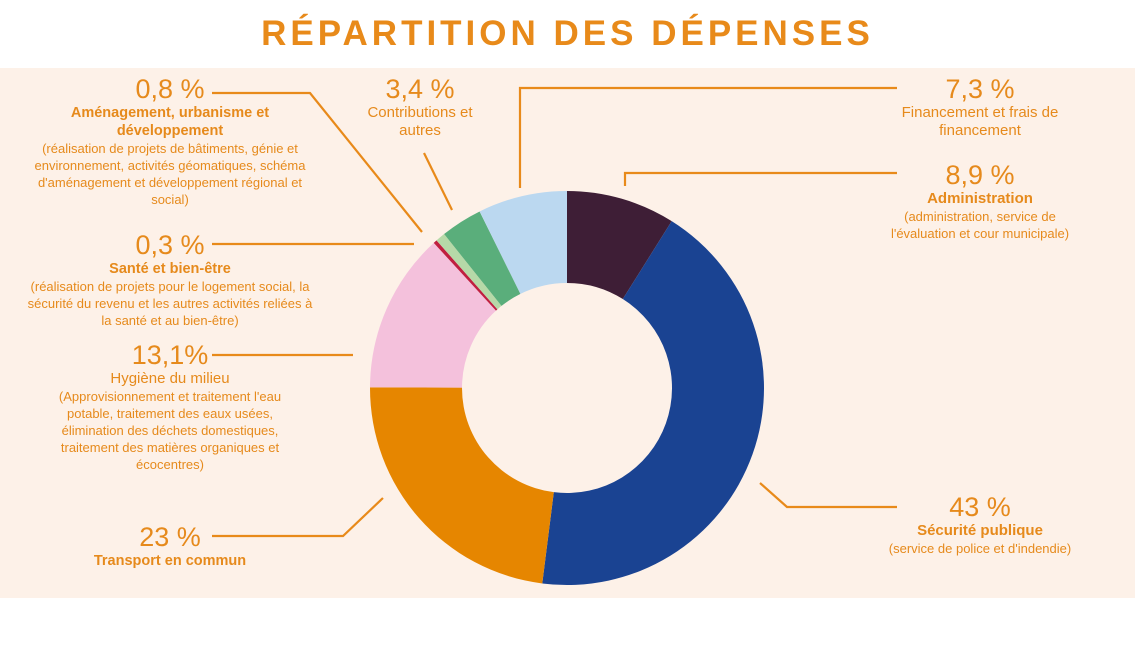 The width and height of the screenshot is (1135, 647). I want to click on donut-slice-administration, so click(619, 245).